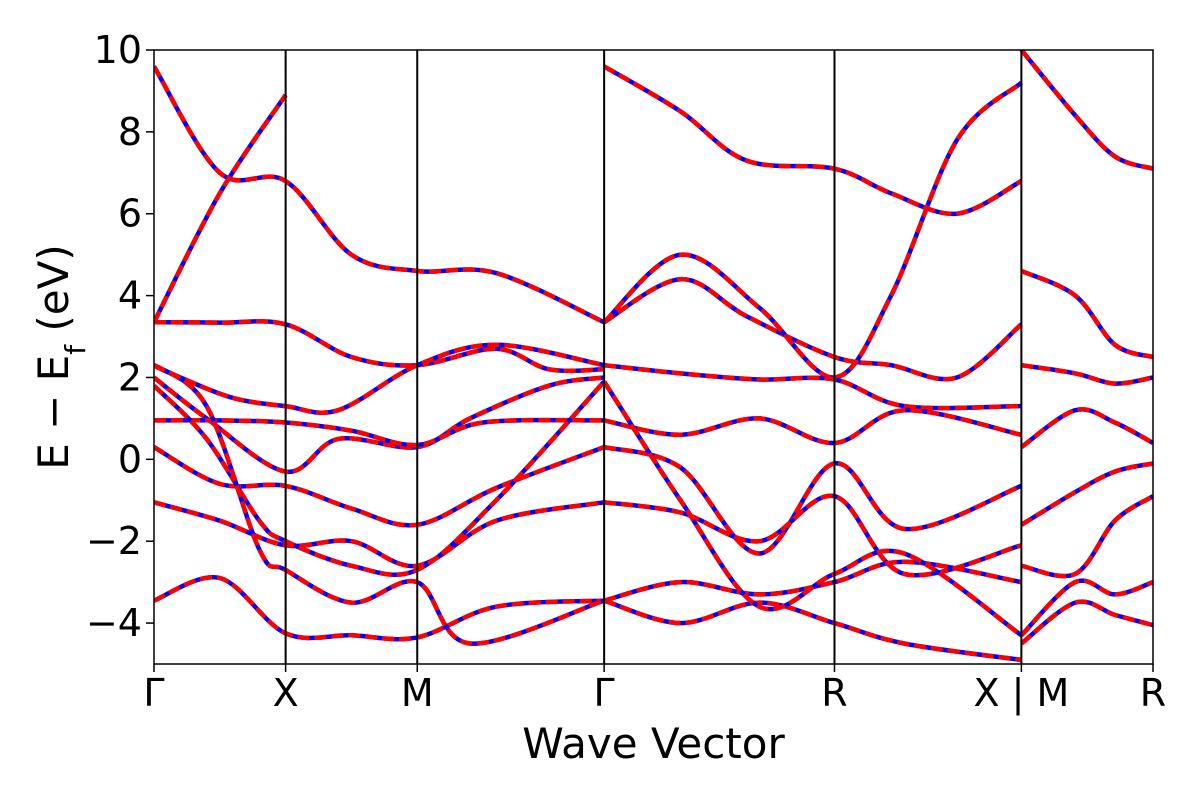  Describe the element at coordinates (130, 296) in the screenshot. I see `y-tick-label: 4` at that location.